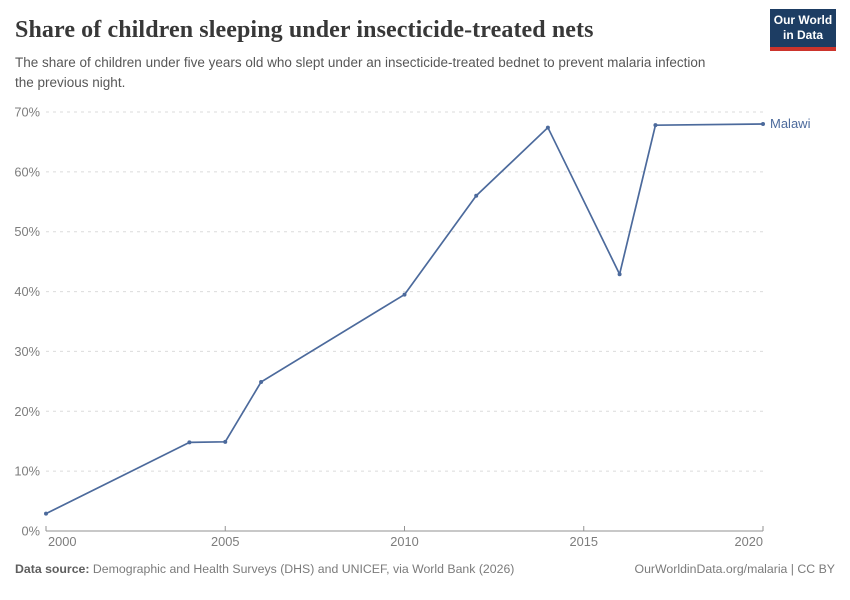 The width and height of the screenshot is (850, 600). I want to click on owid-logo: Our World in Data, so click(803, 30).